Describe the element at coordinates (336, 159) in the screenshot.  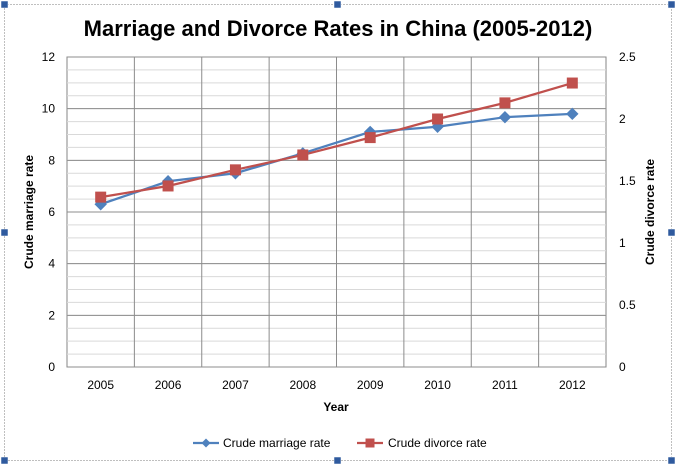
I see `series-line-marriage` at that location.